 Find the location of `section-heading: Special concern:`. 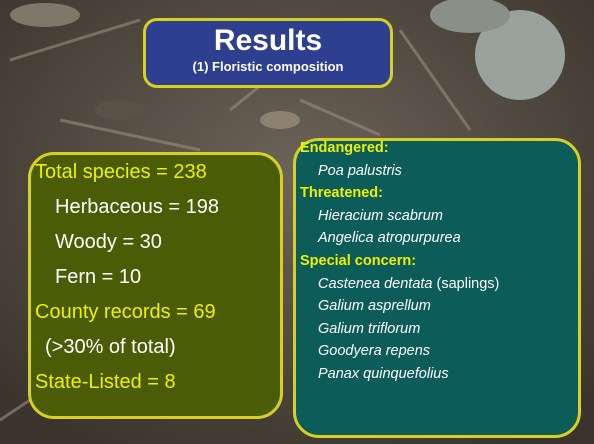

section-heading: Special concern: is located at coordinates (358, 261).